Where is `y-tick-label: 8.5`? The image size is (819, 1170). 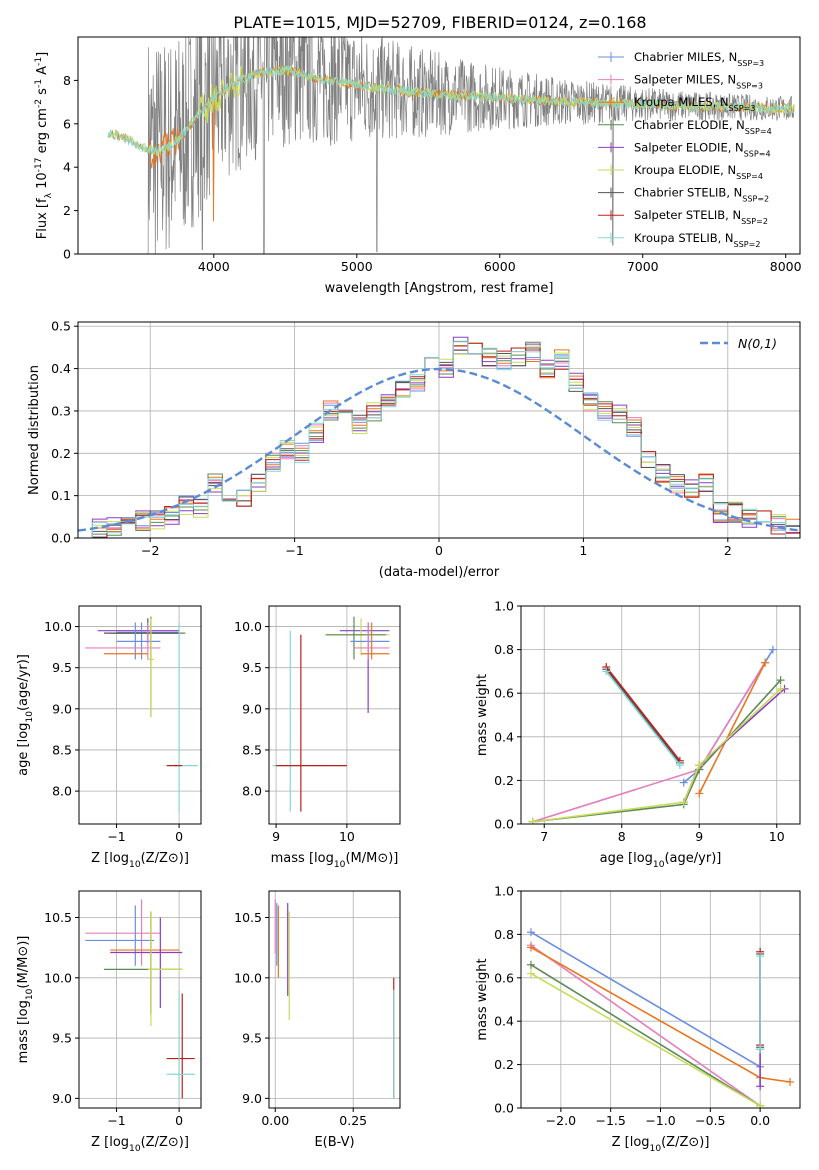
y-tick-label: 8.5 is located at coordinates (62, 749).